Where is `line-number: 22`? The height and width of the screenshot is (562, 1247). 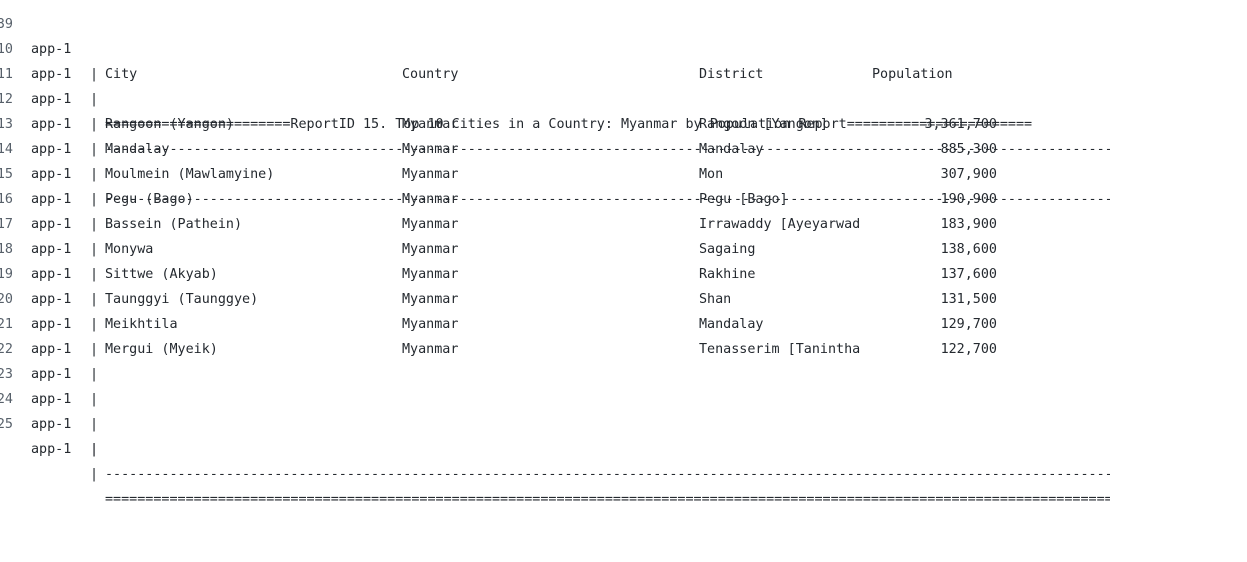
line-number: 22 is located at coordinates (6, 349).